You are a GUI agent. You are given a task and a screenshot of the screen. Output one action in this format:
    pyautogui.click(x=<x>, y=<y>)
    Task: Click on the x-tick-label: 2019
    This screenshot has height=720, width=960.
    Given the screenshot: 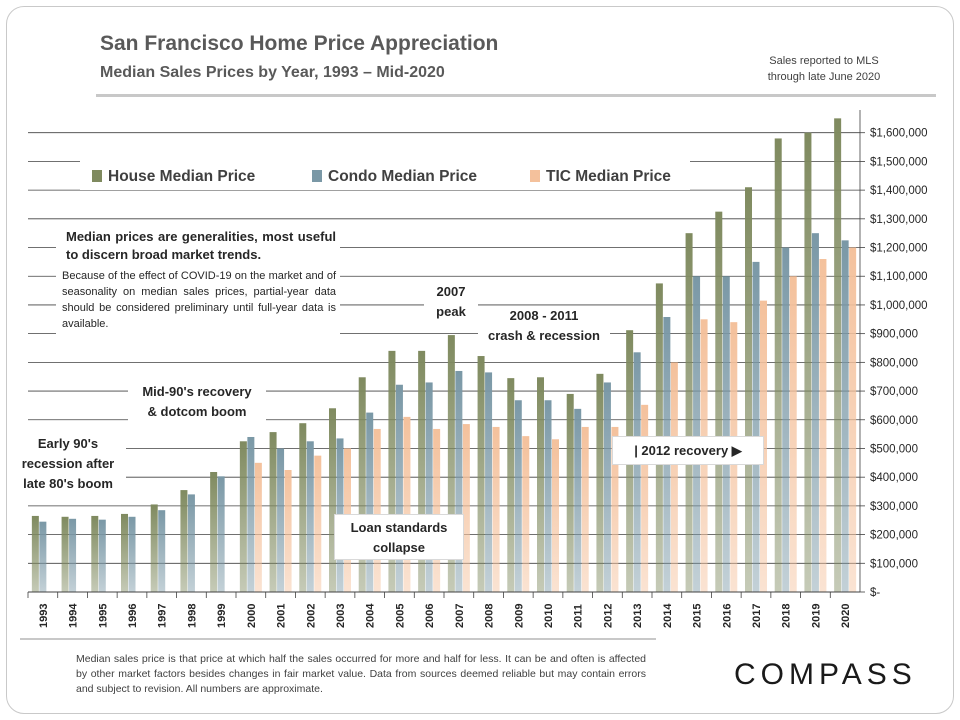 What is the action you would take?
    pyautogui.click(x=816, y=616)
    